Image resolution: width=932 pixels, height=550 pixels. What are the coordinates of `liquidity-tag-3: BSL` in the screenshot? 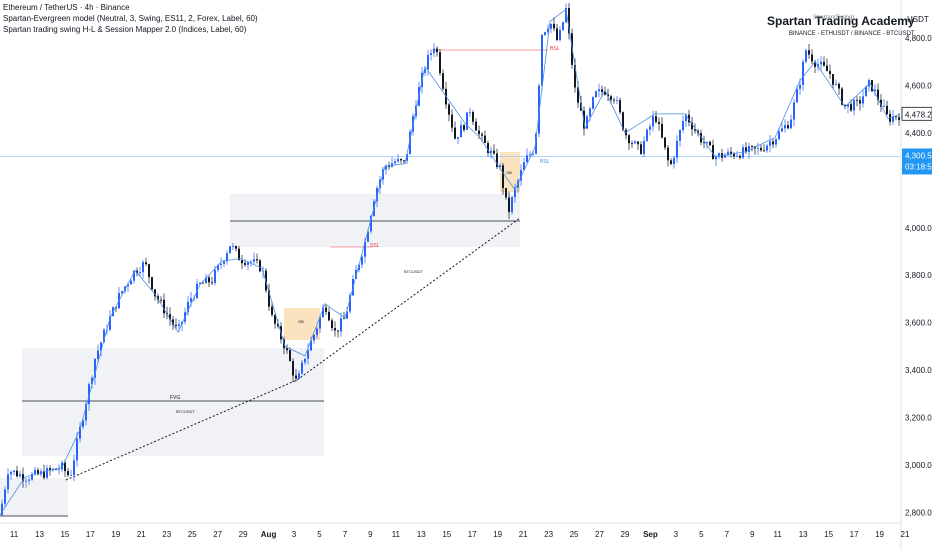 It's located at (545, 162).